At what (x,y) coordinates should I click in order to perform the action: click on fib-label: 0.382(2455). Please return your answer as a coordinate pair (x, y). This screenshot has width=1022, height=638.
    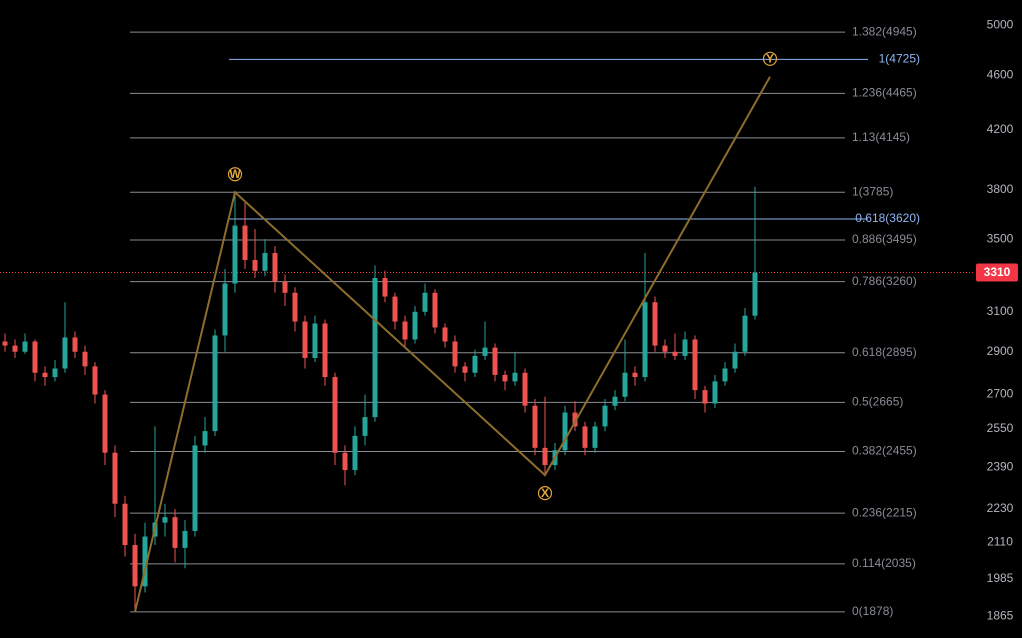
    Looking at the image, I should click on (884, 451).